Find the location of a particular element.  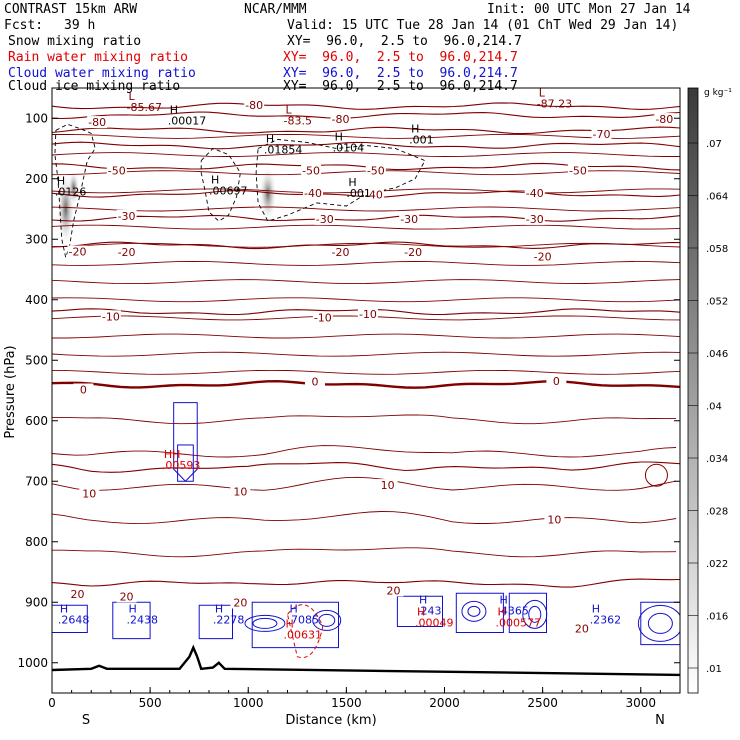

extremum-kind-1: L is located at coordinates (289, 109).